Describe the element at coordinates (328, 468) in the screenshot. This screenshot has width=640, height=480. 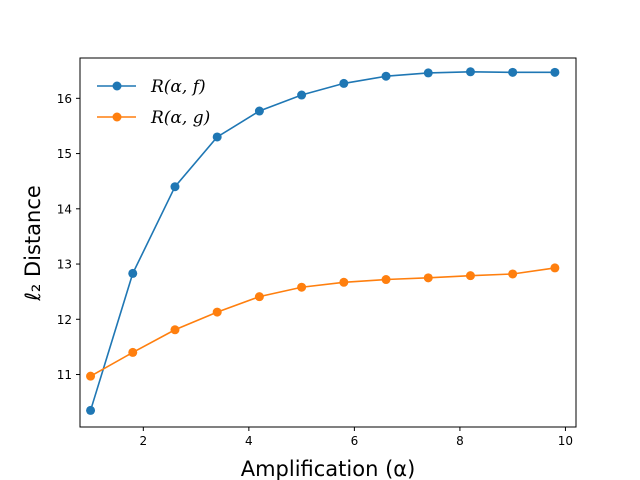
I see `x-axis-label: Amplification (α)` at that location.